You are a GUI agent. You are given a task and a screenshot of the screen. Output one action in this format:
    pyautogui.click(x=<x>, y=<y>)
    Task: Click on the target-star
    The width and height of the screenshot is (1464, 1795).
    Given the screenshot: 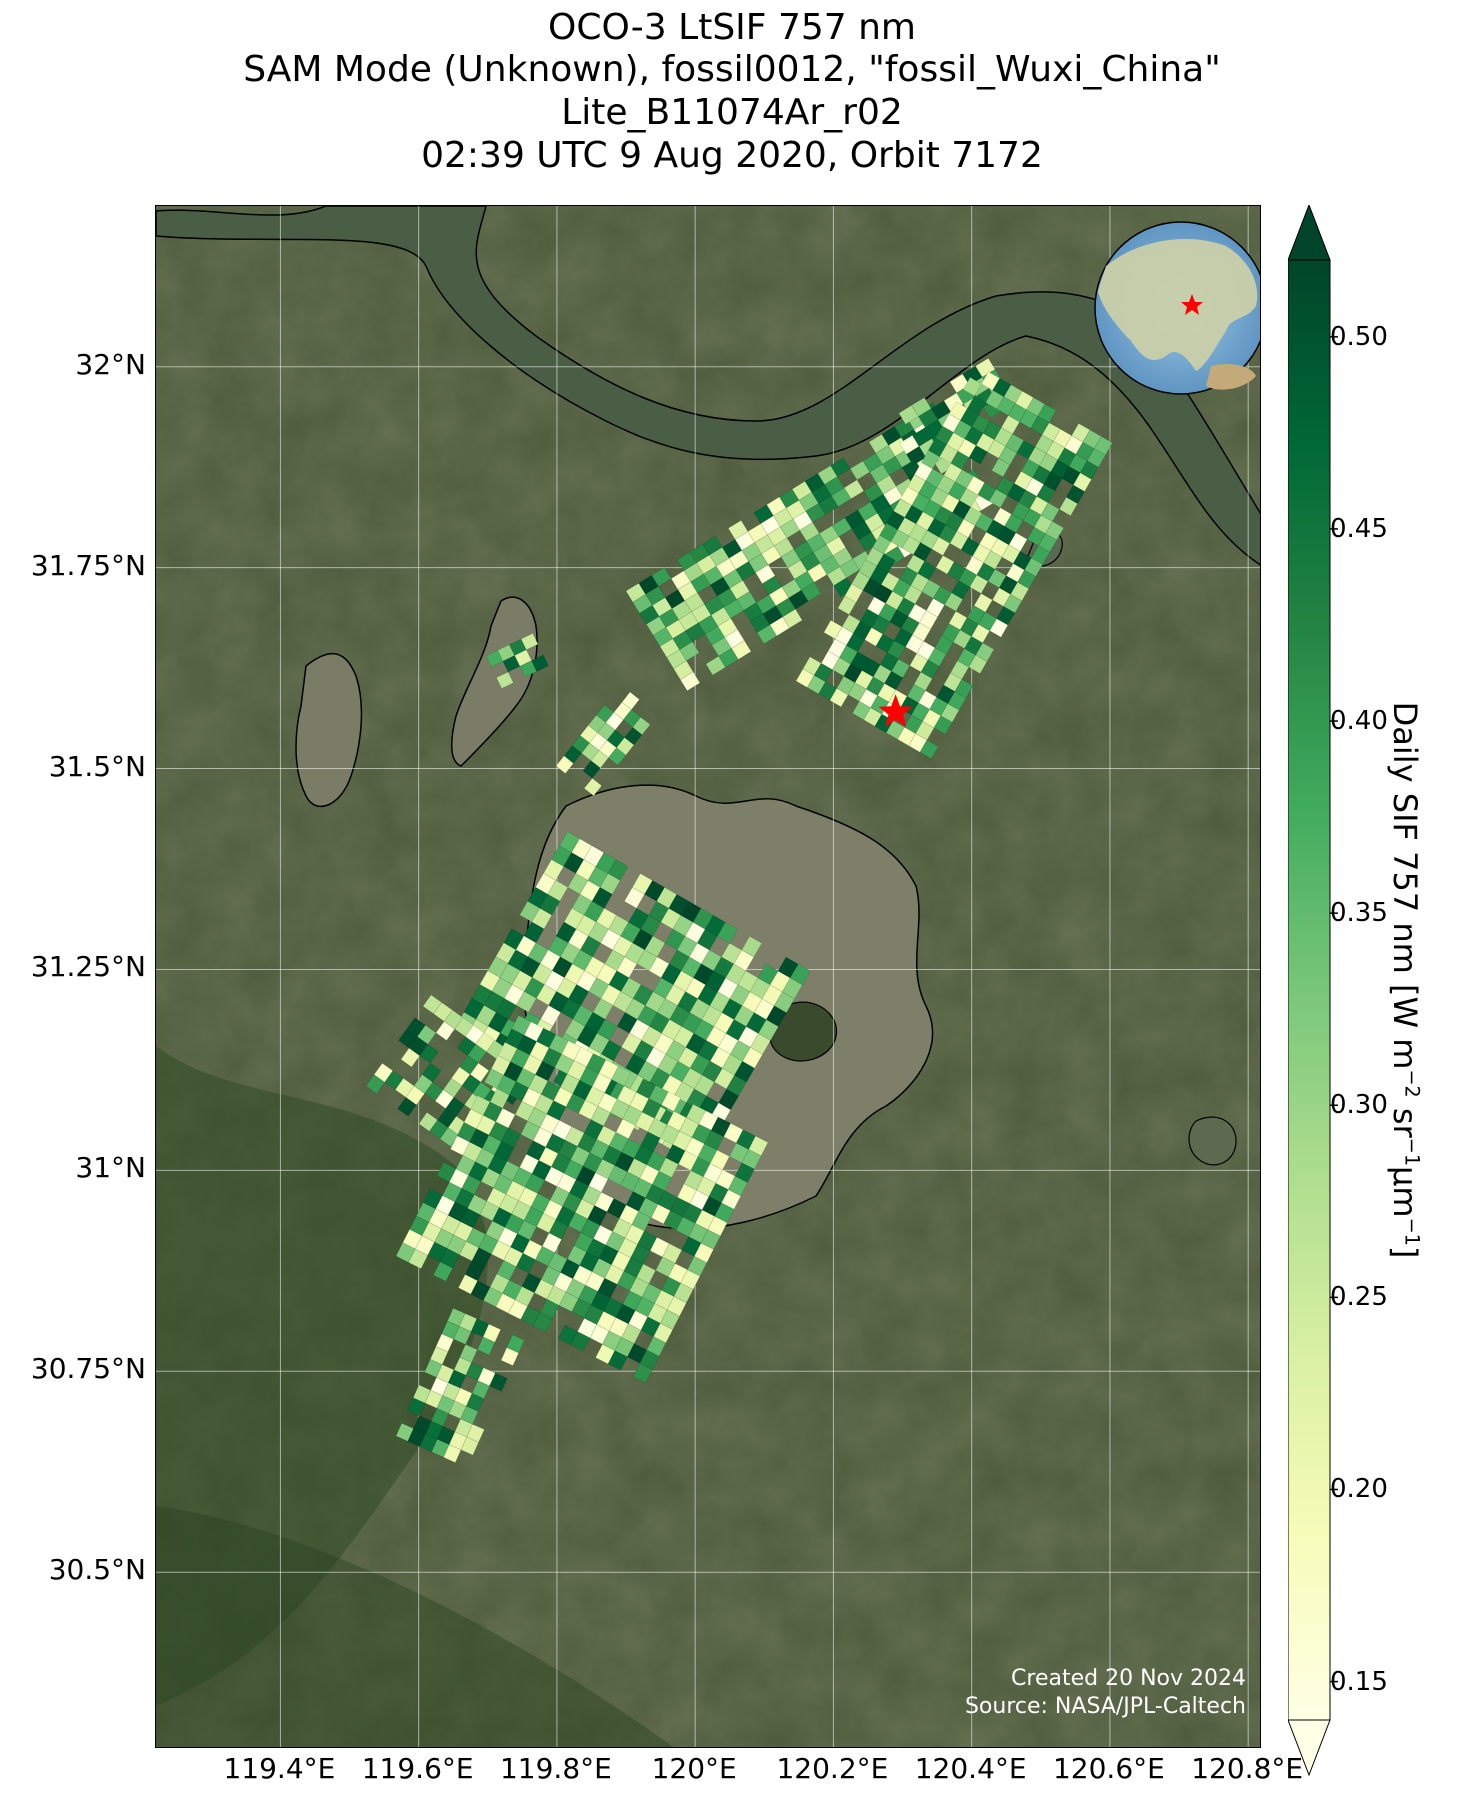 What is the action you would take?
    pyautogui.click(x=895, y=710)
    